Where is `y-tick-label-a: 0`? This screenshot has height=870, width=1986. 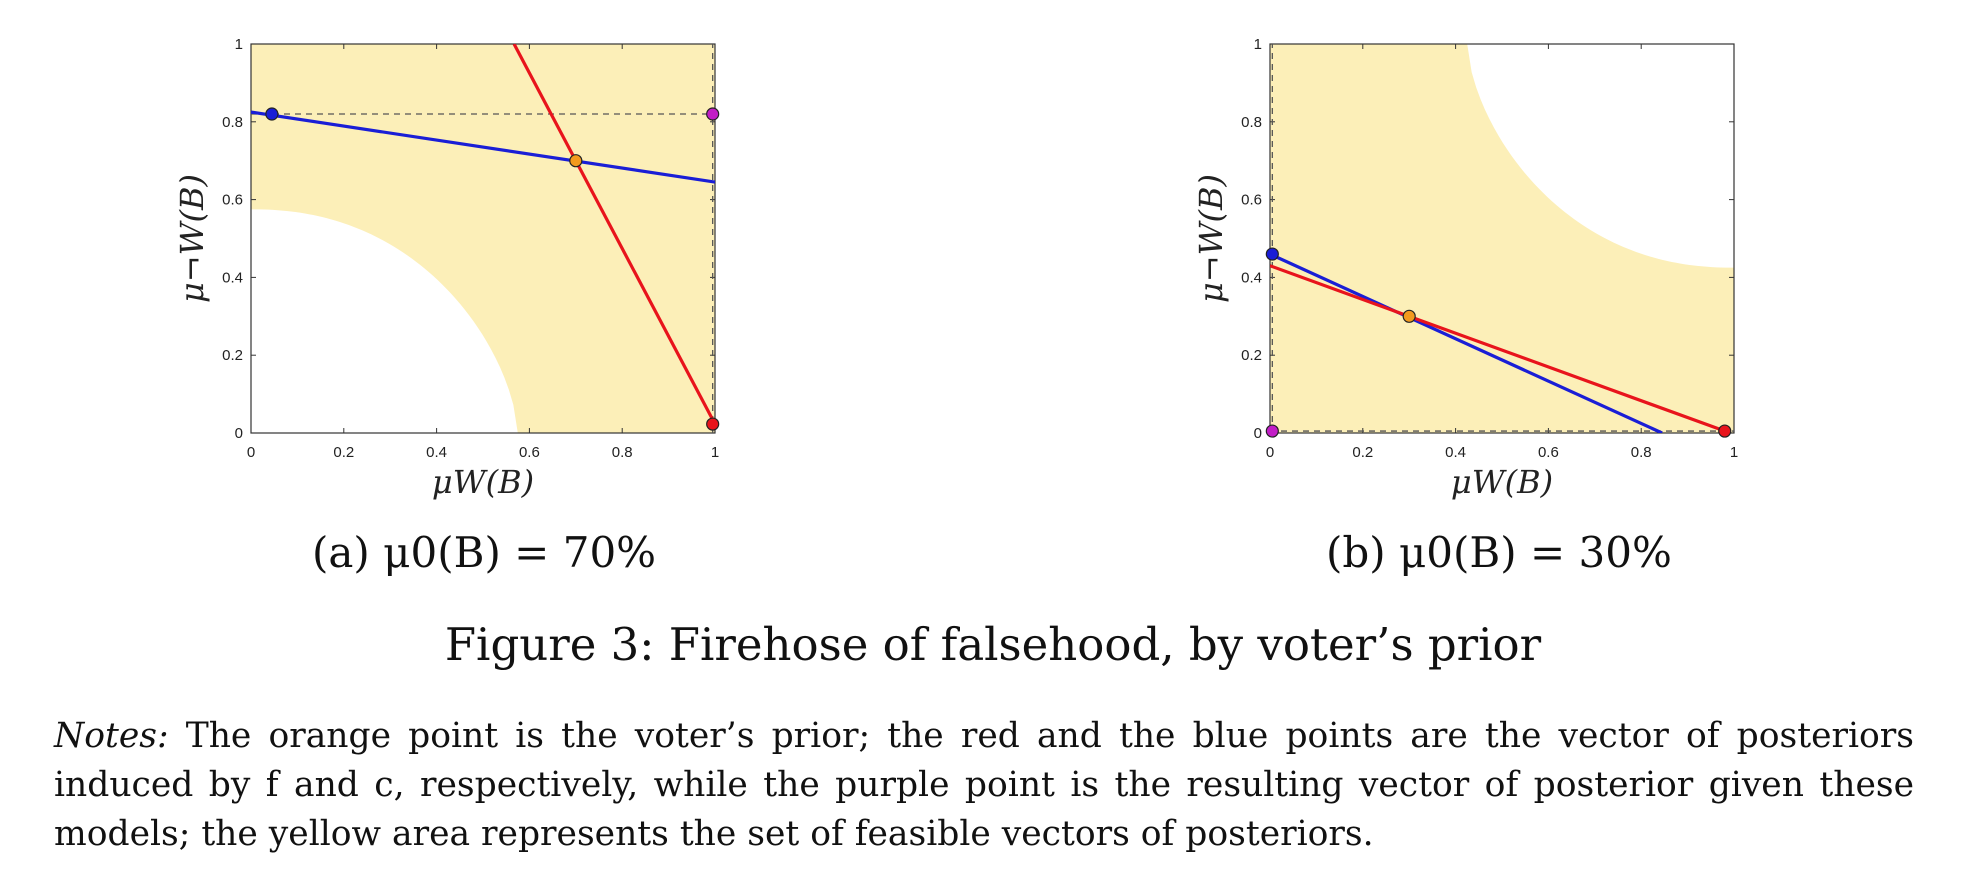
y-tick-label-a: 0 is located at coordinates (239, 433).